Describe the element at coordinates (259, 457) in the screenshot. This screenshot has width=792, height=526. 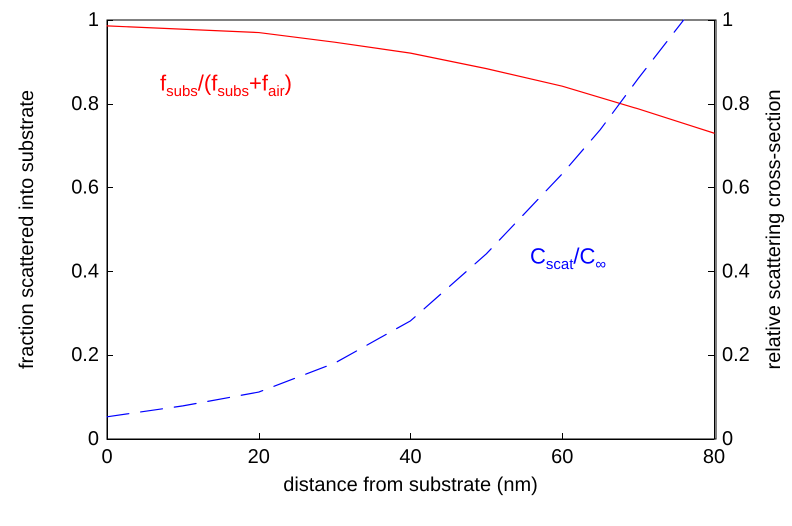
I see `x-tick-label: 20` at that location.